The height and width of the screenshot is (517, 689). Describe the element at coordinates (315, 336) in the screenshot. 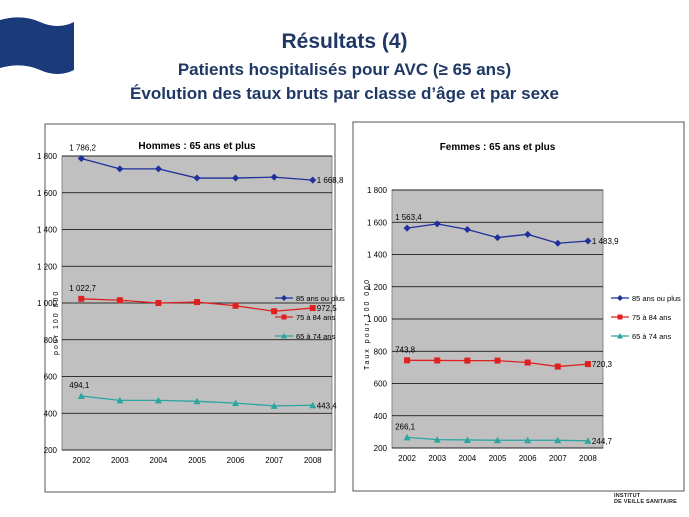

I see `hommes-legend-label: 65 à 74 ans` at that location.